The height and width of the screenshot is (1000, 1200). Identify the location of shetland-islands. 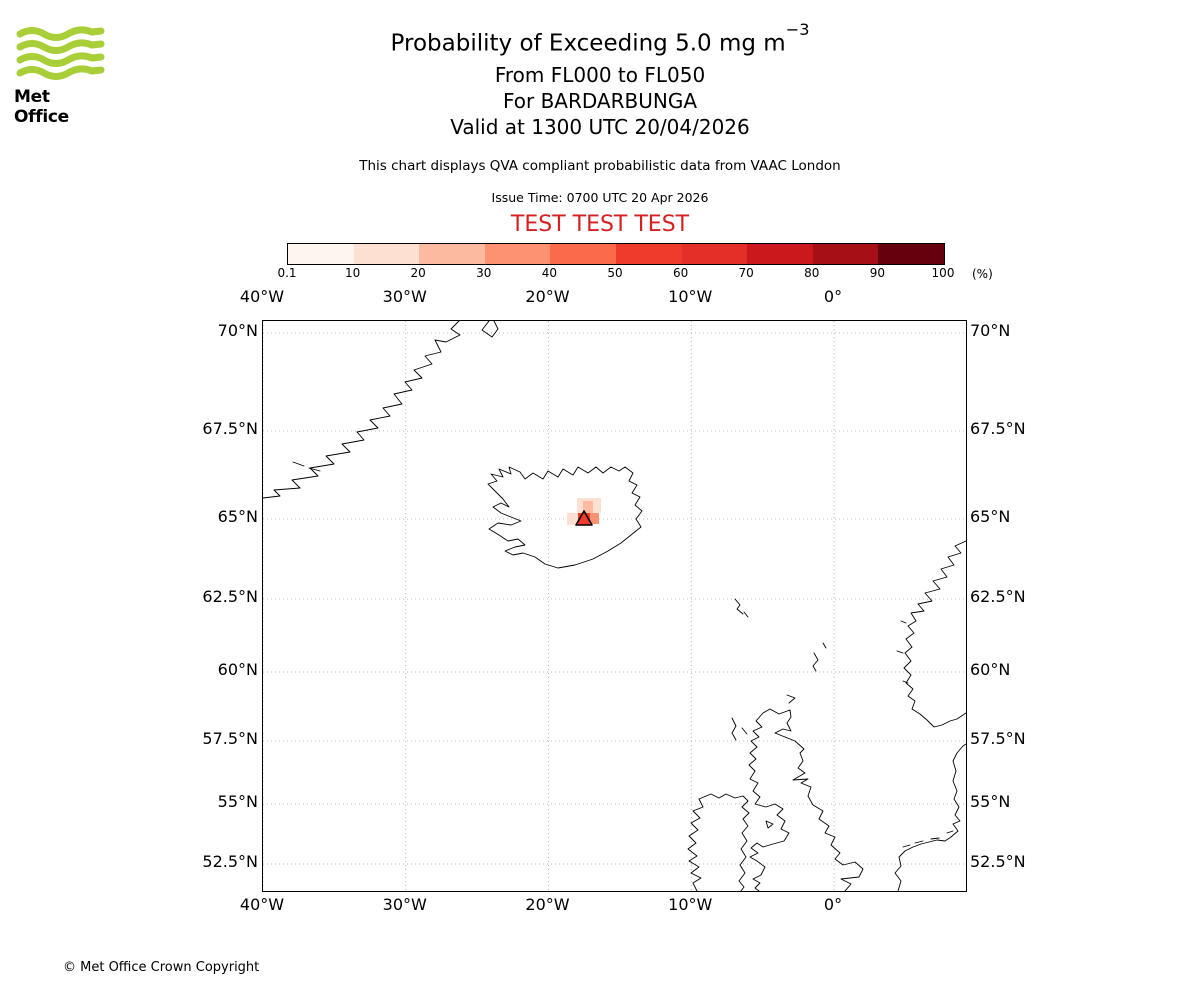
(819, 657).